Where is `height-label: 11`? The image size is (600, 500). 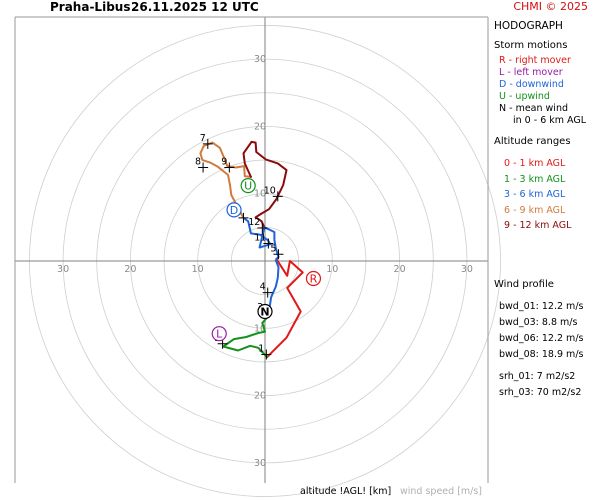
height-label: 11 is located at coordinates (260, 238).